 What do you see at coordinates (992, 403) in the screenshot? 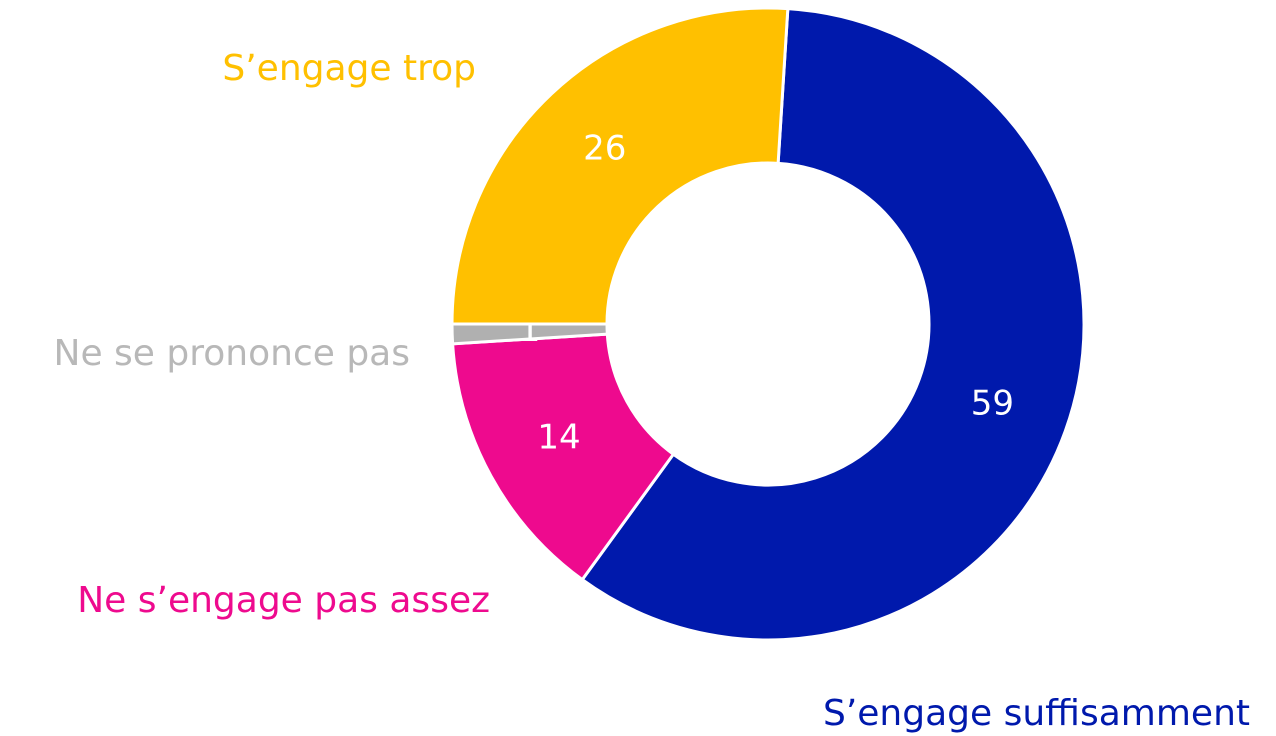
I see `value-label: 59` at bounding box center [992, 403].